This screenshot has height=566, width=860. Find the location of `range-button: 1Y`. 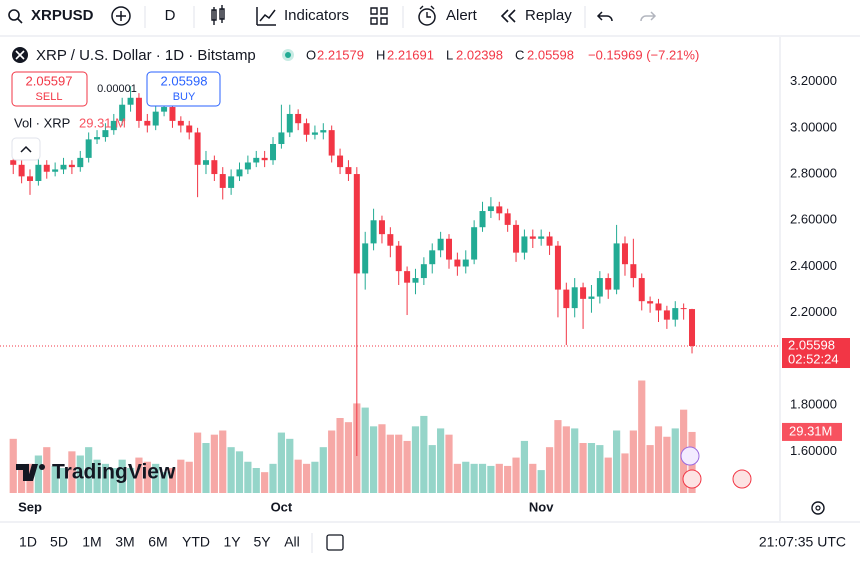

range-button: 1Y is located at coordinates (232, 542).